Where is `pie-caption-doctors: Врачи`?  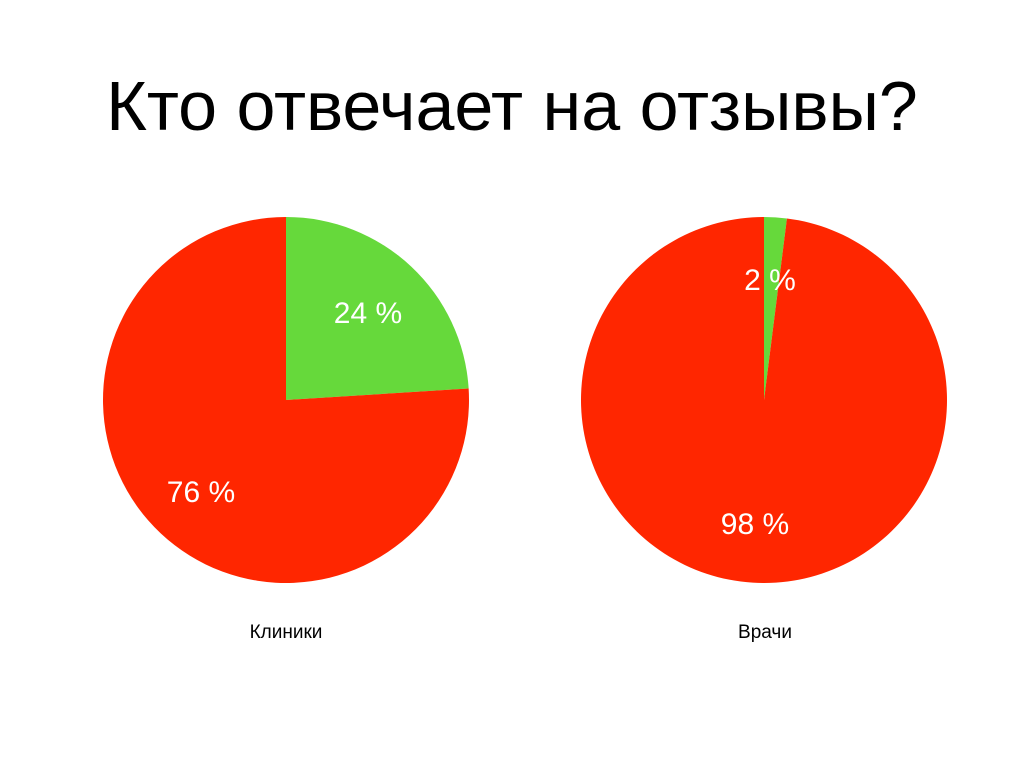 pie-caption-doctors: Врачи is located at coordinates (765, 632).